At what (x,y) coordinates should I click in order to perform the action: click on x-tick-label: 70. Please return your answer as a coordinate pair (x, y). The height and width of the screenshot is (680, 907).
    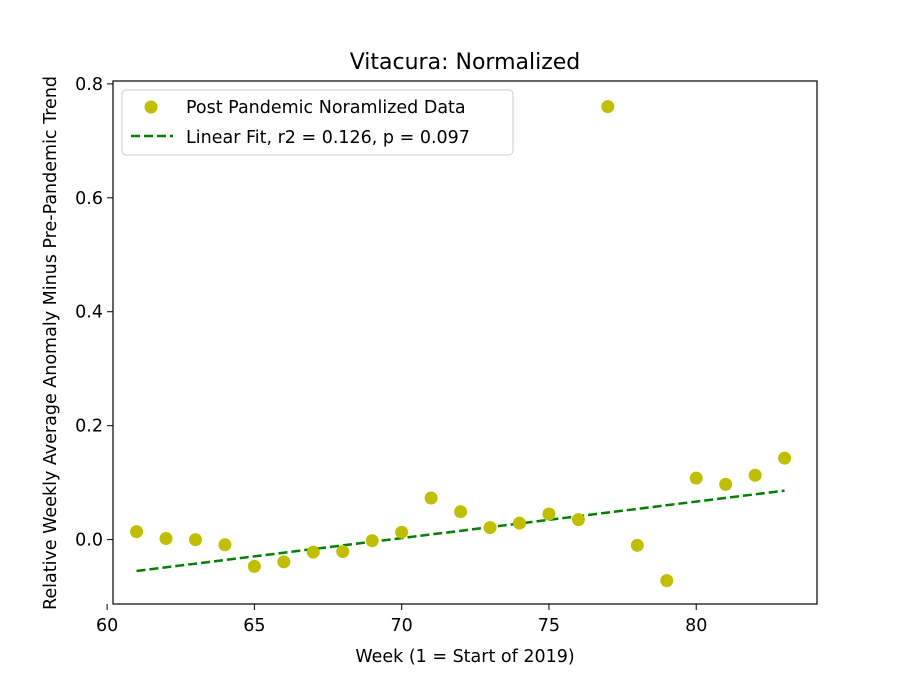
    Looking at the image, I should click on (402, 626).